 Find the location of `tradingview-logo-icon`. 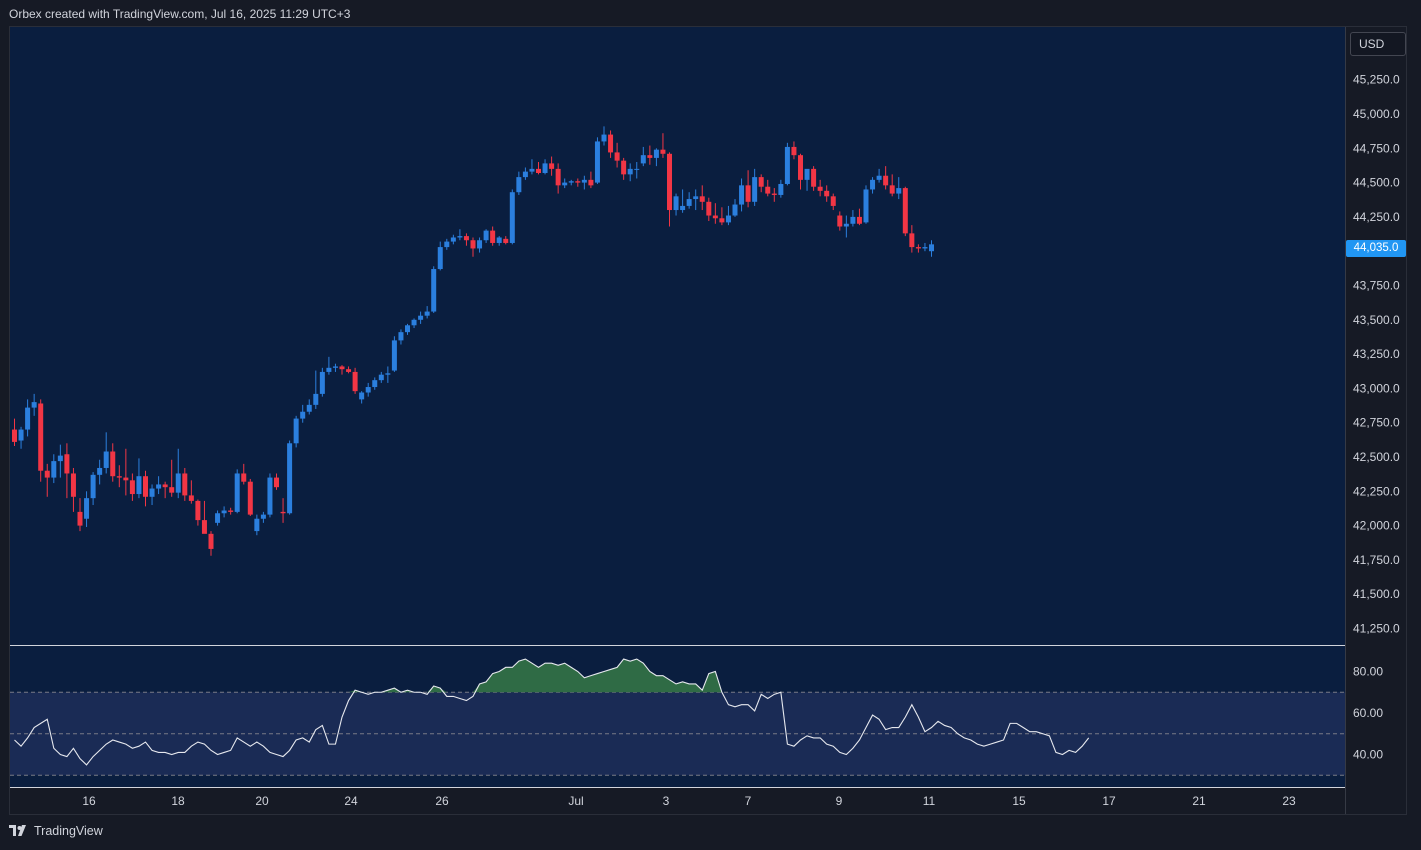

tradingview-logo-icon is located at coordinates (17, 830).